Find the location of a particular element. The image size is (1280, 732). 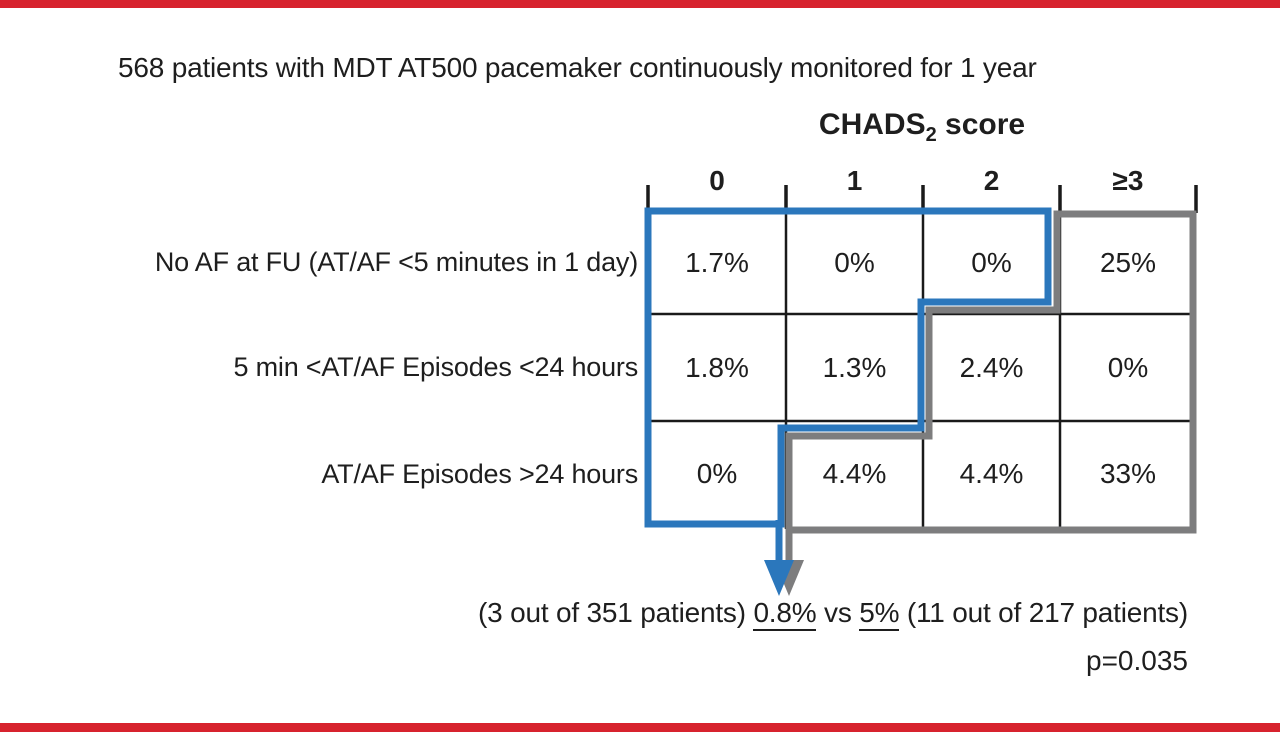

cell-r1-c2: 2.4% is located at coordinates (991, 367).